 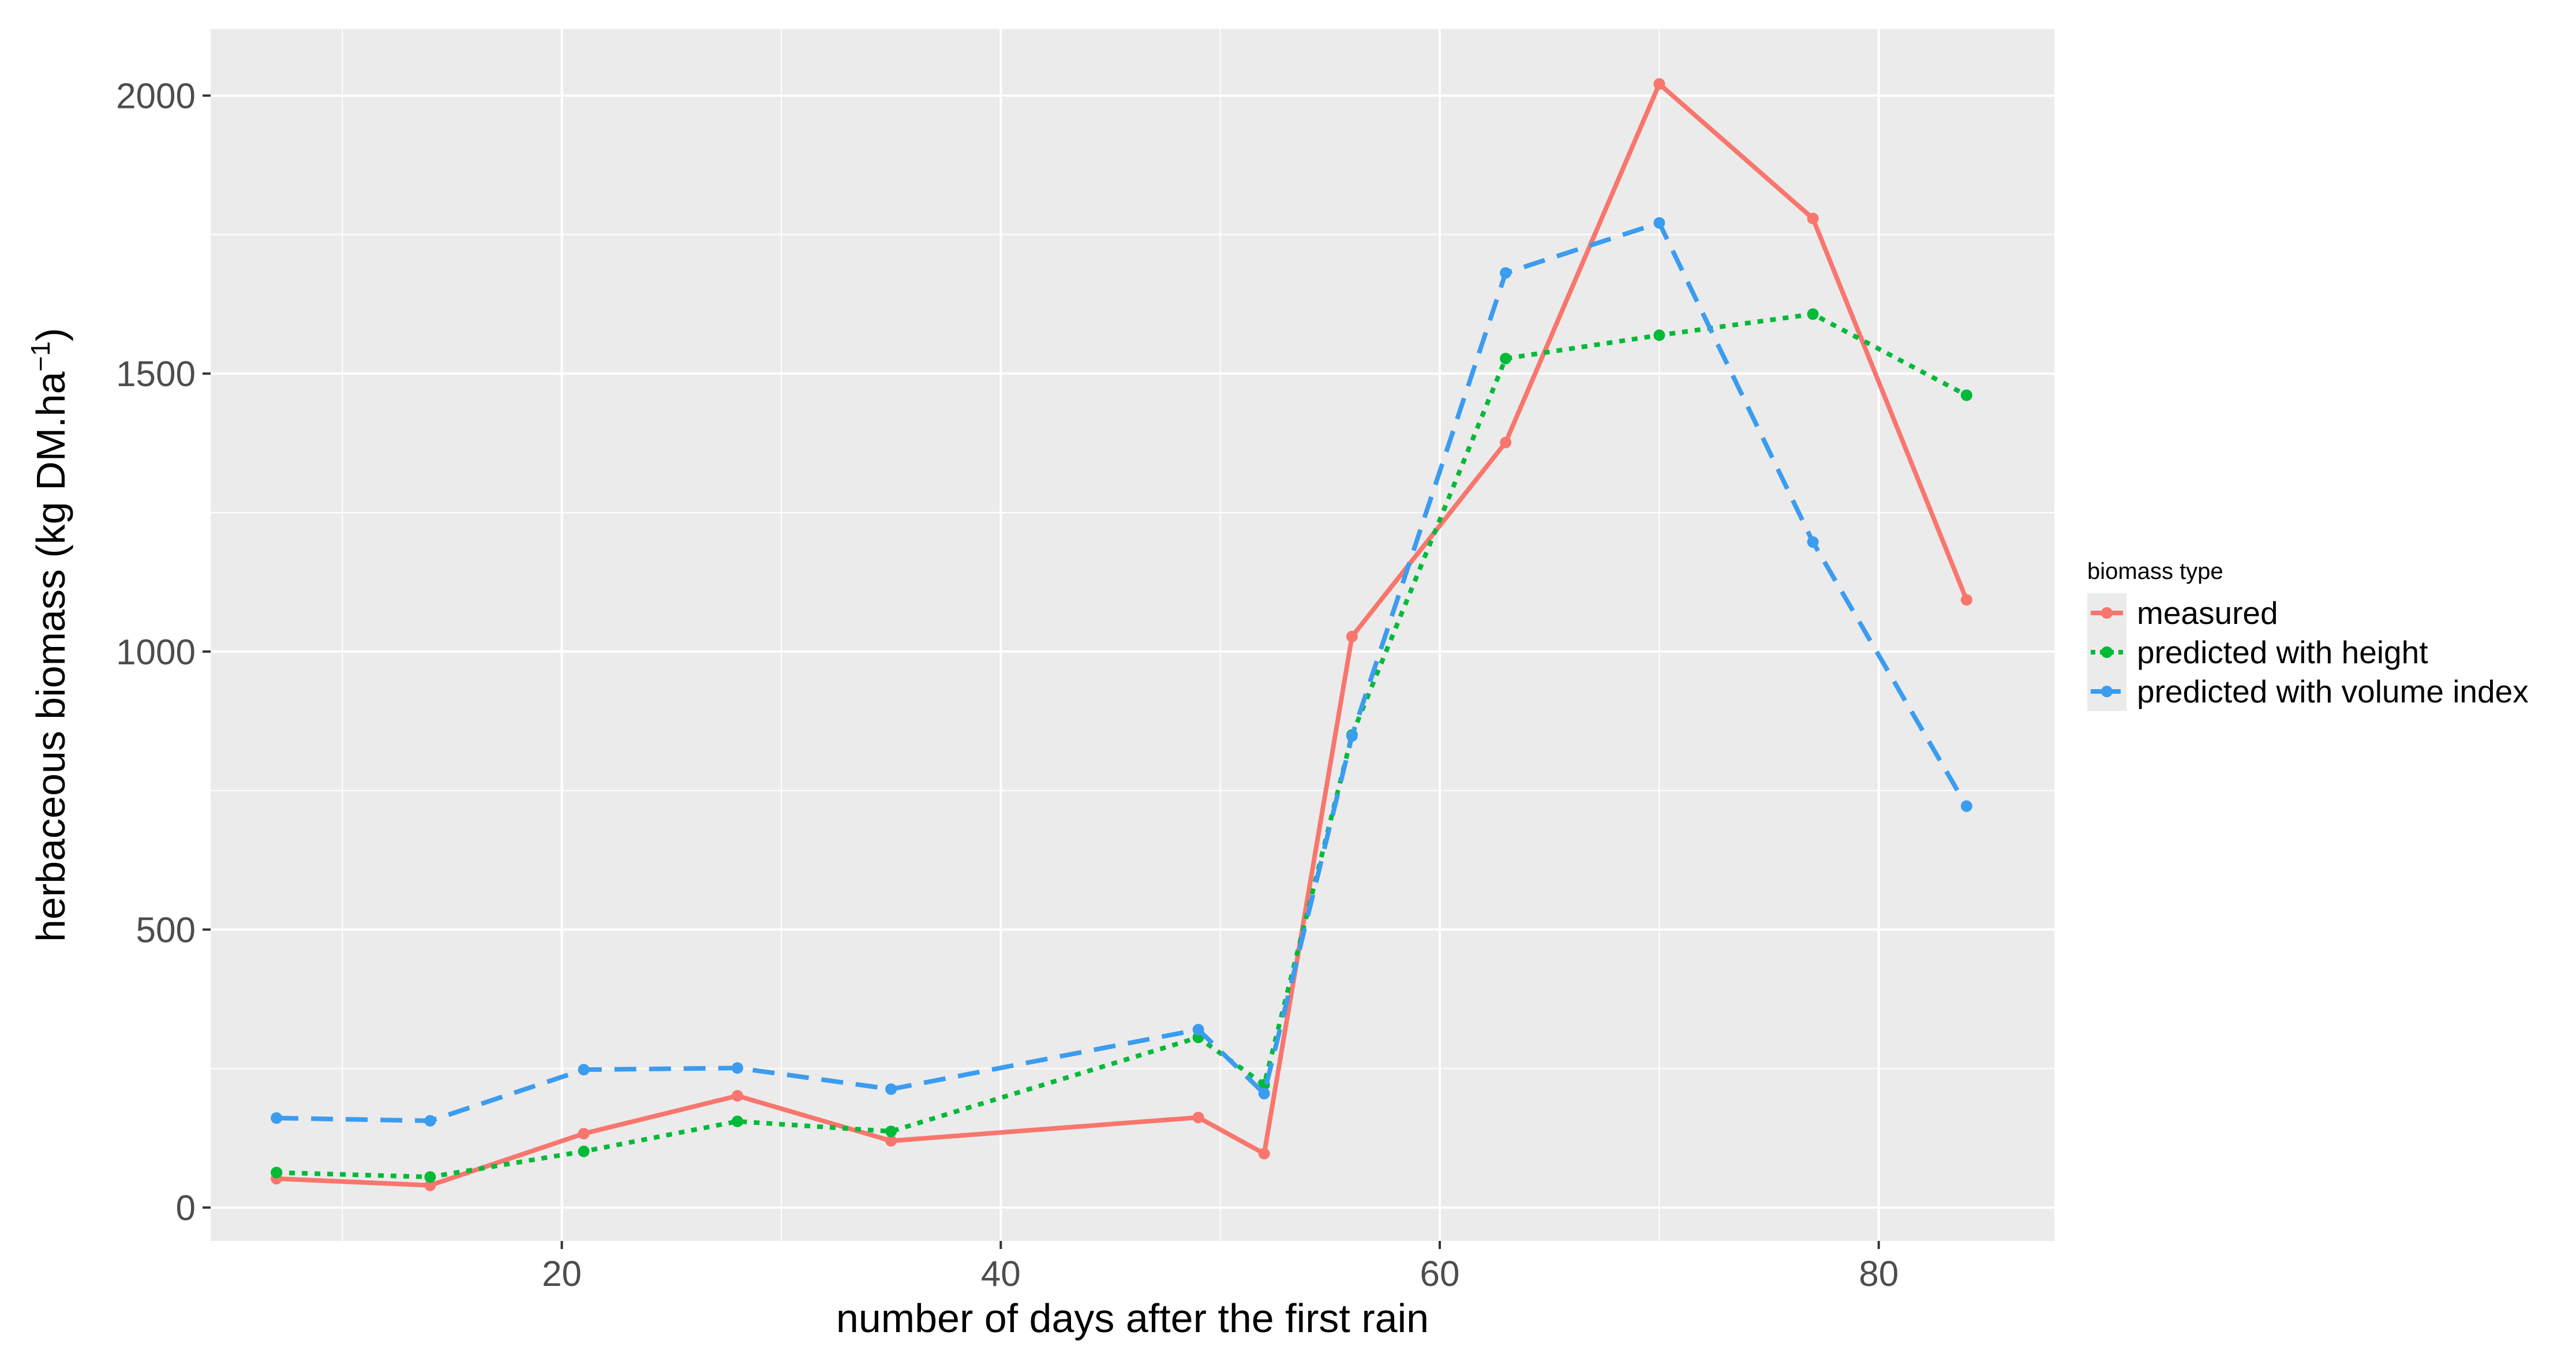 What do you see at coordinates (40, 356) in the screenshot?
I see `y-axis-title-superscript: −1` at bounding box center [40, 356].